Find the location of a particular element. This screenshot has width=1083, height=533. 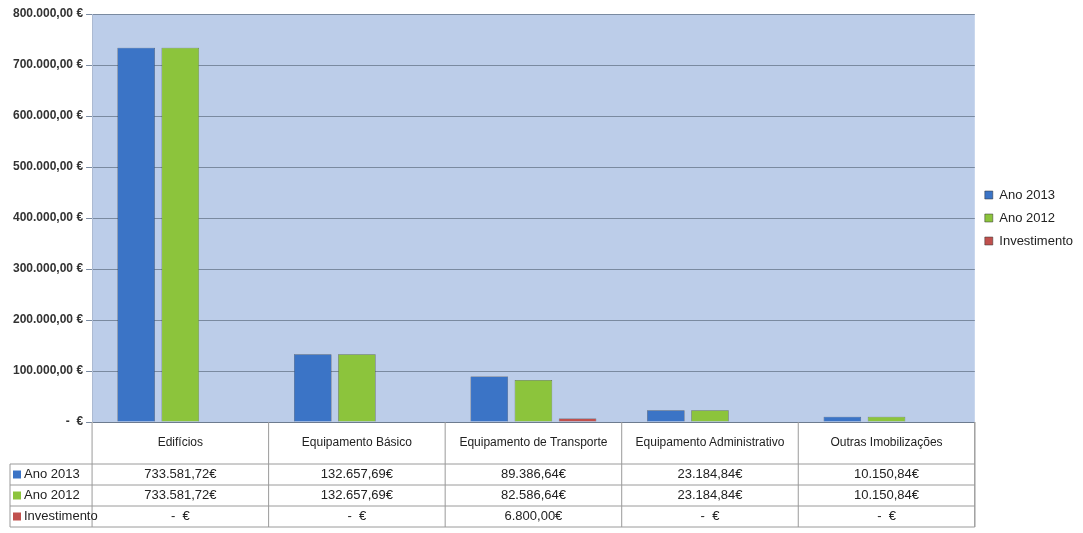

y-tick-label: - € is located at coordinates (74, 421).